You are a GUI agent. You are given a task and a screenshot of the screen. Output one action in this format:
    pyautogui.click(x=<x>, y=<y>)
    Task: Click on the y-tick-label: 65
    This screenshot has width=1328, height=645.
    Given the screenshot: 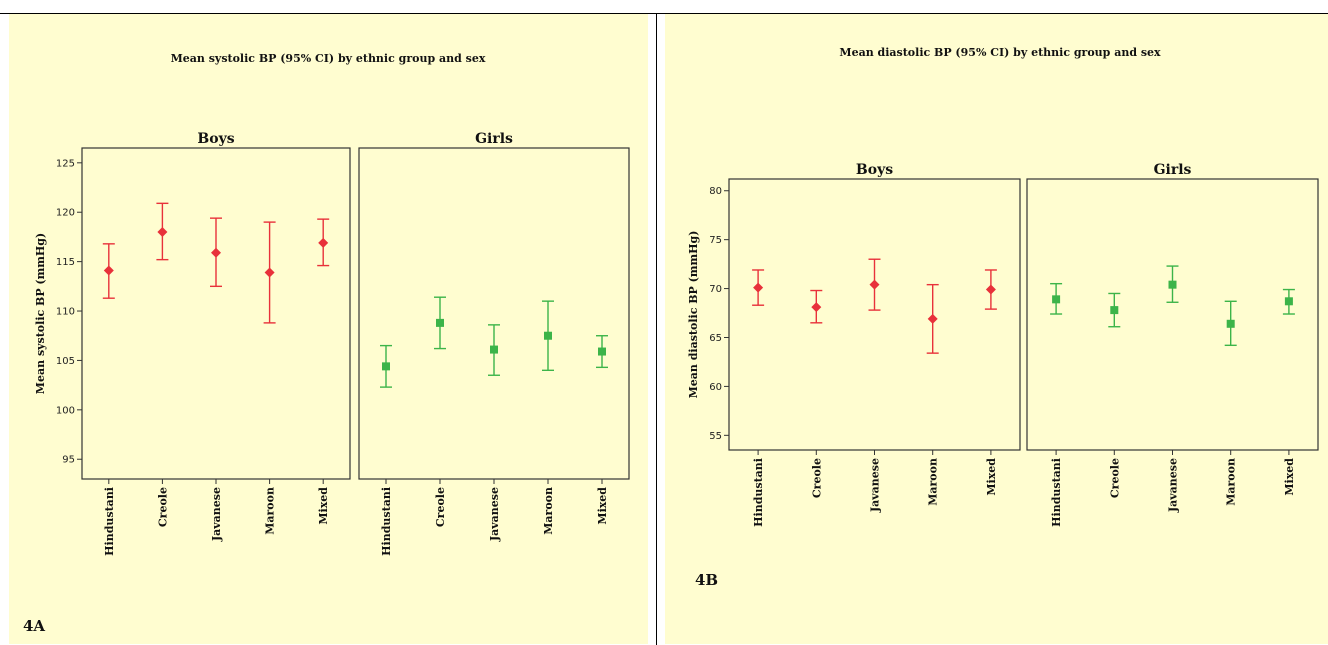 What is the action you would take?
    pyautogui.click(x=715, y=338)
    